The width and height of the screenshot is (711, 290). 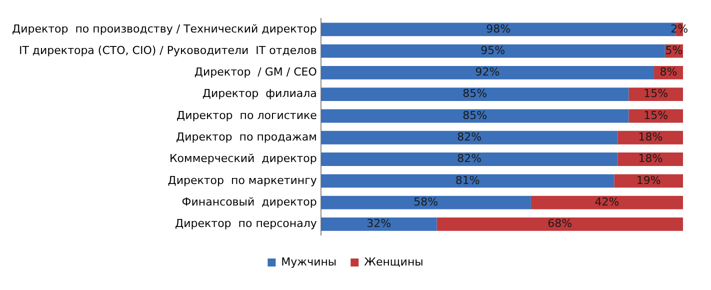 I want to click on data-label: 19%, so click(x=648, y=180).